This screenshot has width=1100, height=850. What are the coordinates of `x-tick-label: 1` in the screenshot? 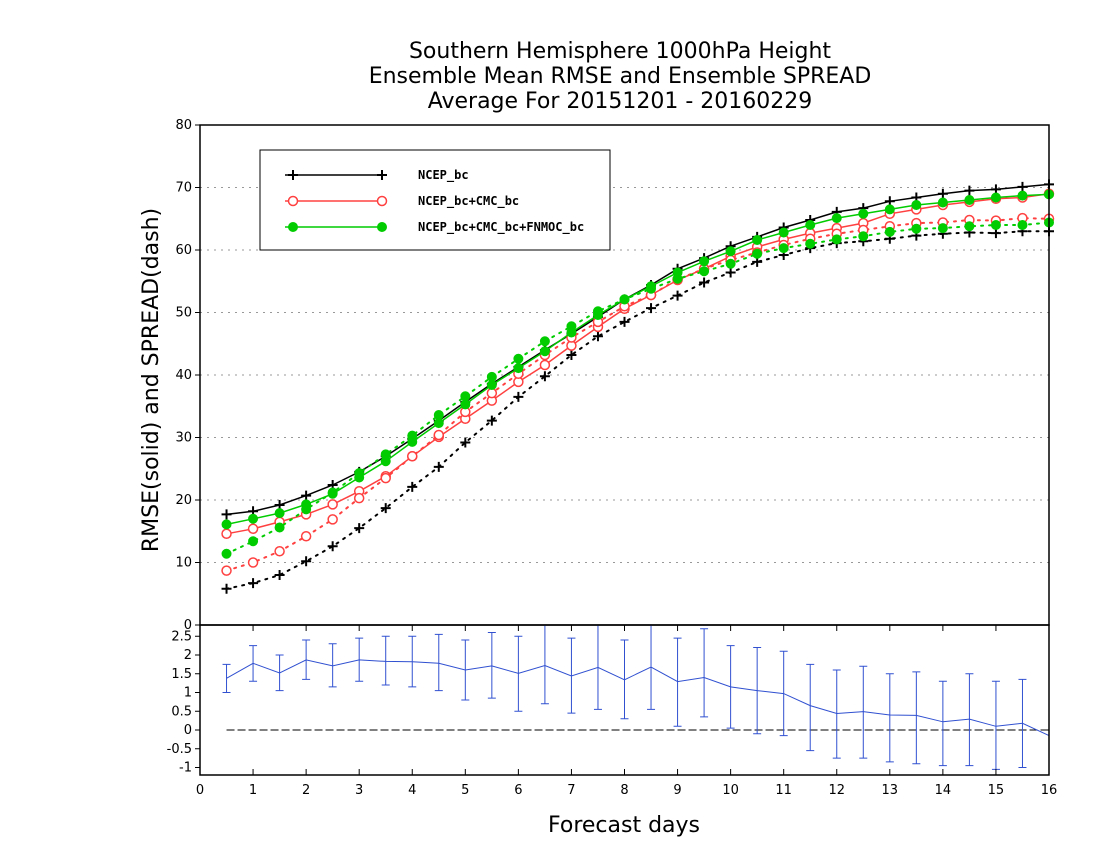 It's located at (253, 790).